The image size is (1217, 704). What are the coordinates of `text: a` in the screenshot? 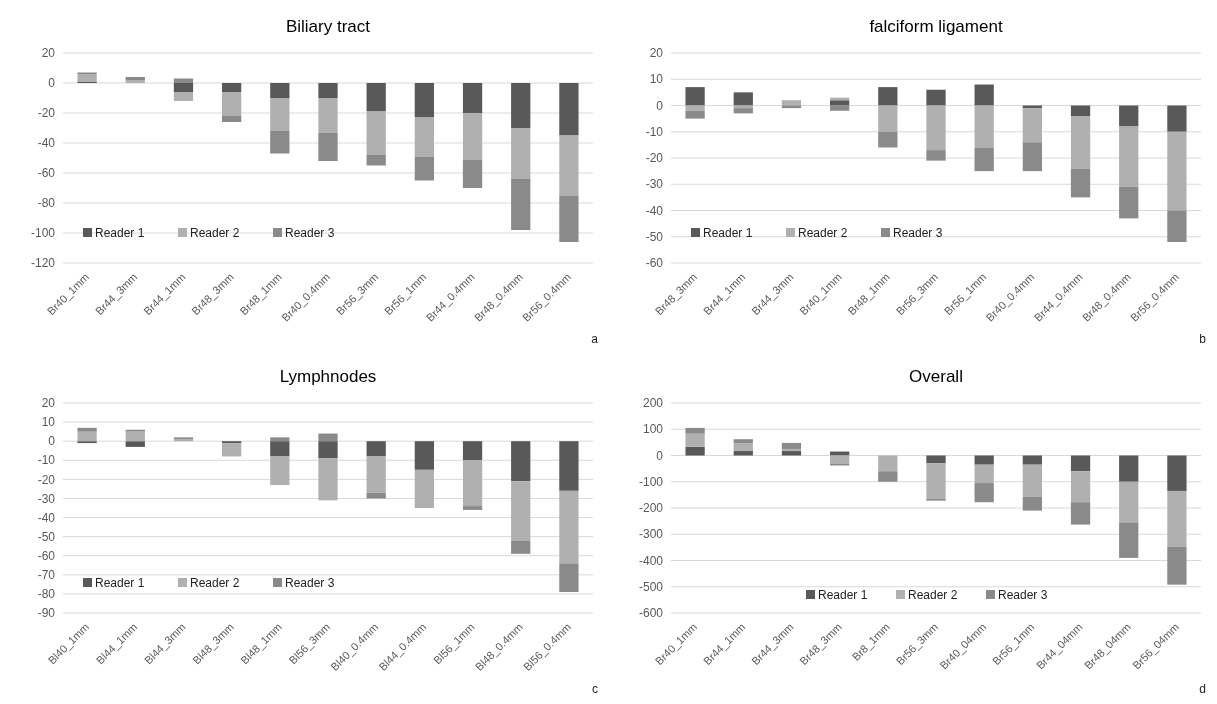 It's located at (595, 339).